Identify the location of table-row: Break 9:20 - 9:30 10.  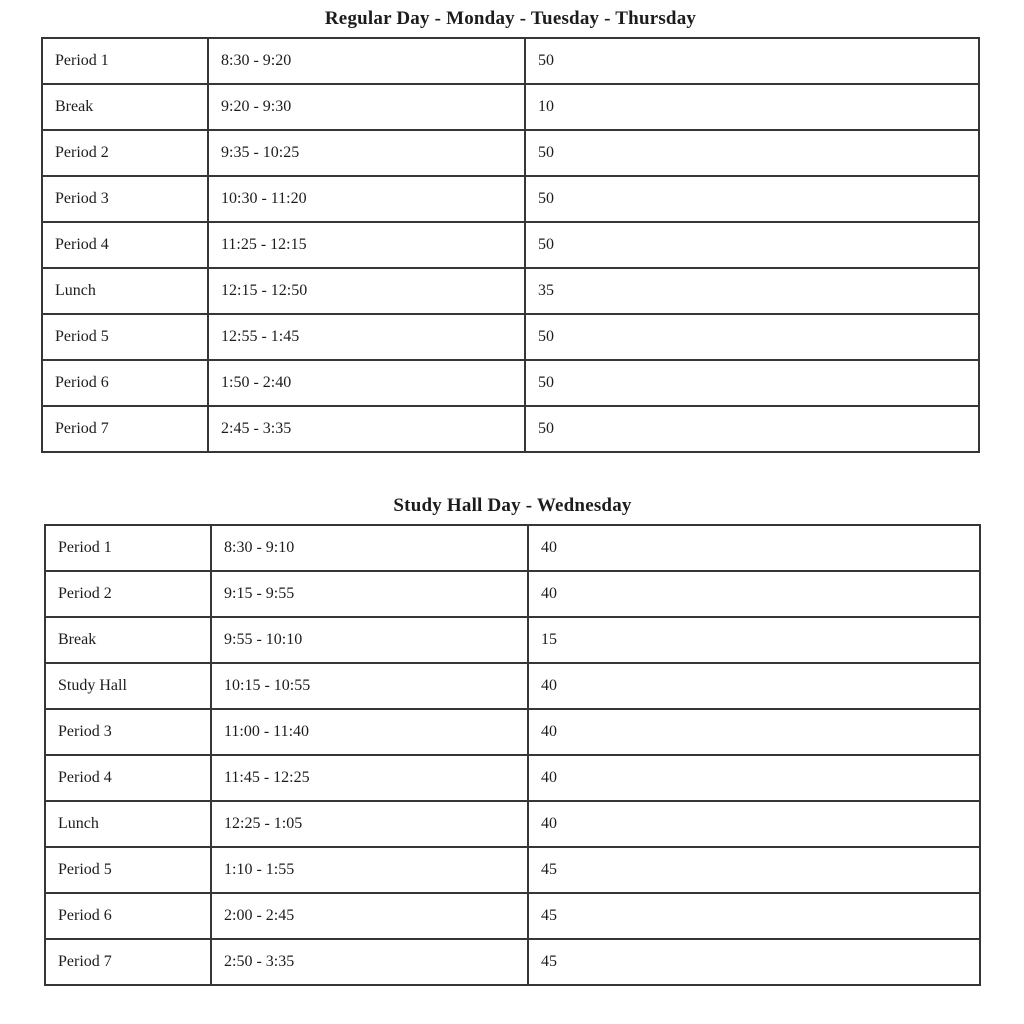
(510, 107).